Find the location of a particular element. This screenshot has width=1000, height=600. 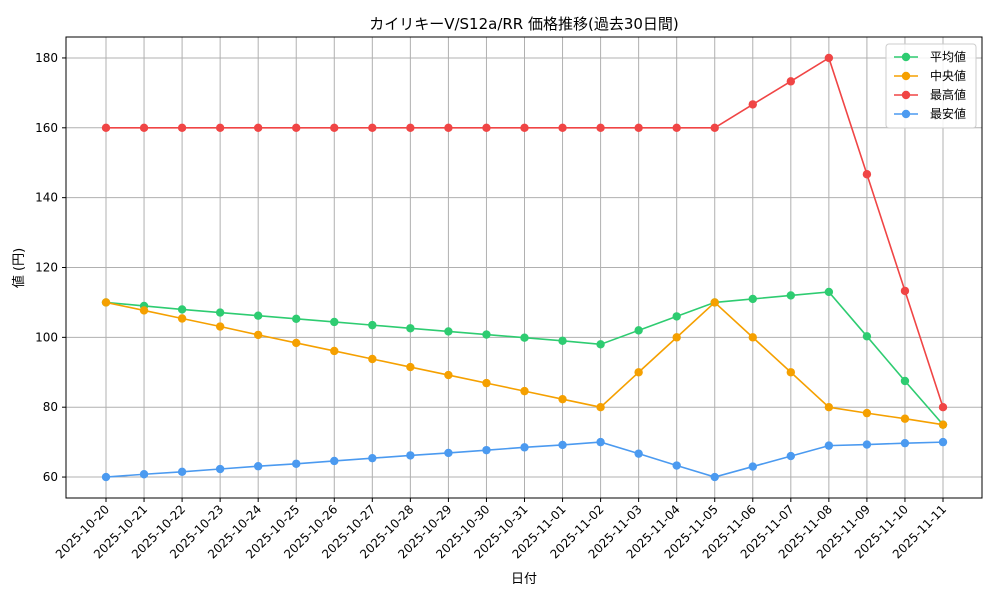

legend-label: 平均値 is located at coordinates (948, 56).